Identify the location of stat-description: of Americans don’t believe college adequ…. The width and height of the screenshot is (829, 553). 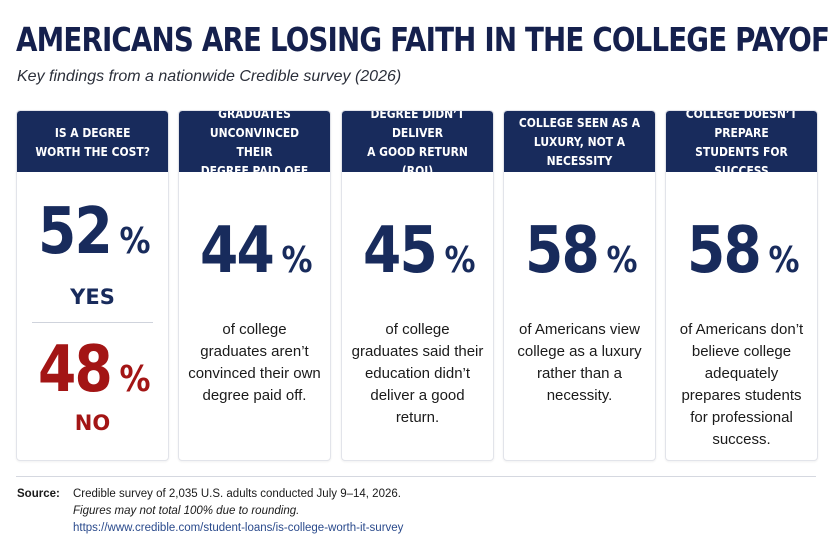
(741, 384).